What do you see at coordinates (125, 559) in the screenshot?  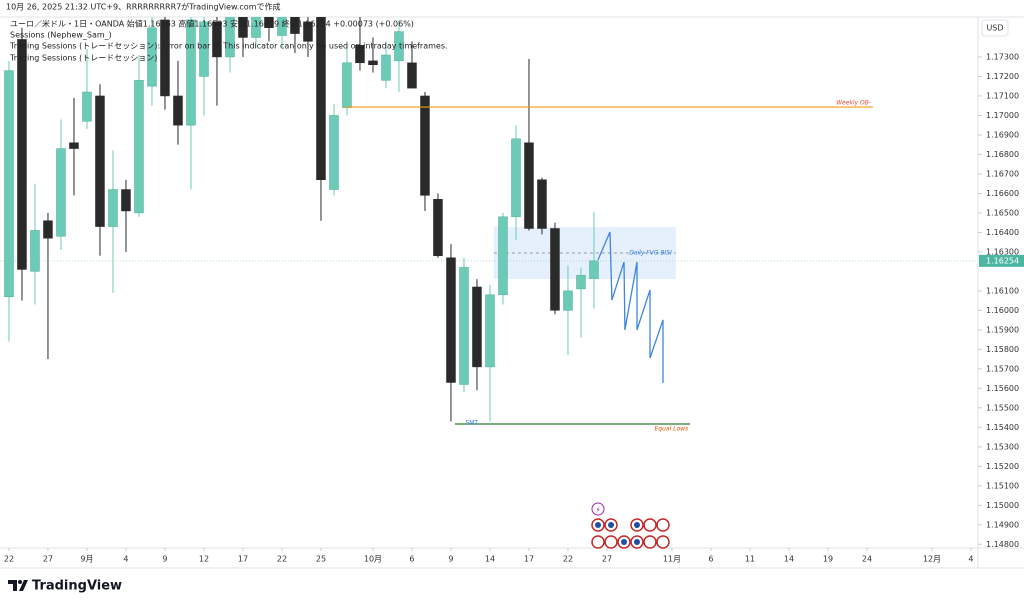 I see `x-tick-label: 4` at bounding box center [125, 559].